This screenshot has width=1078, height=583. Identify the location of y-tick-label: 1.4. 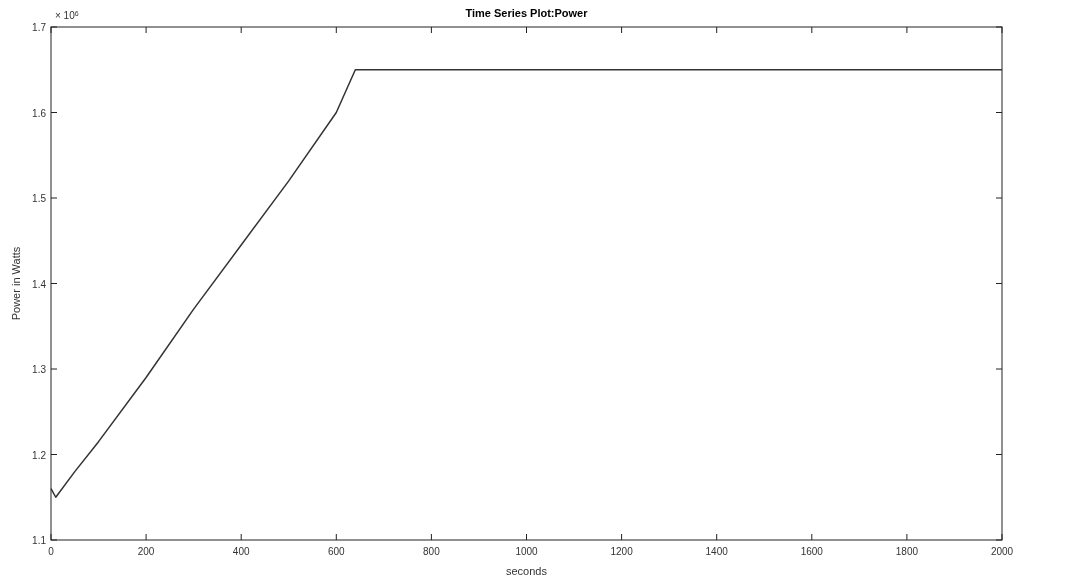
(39, 284).